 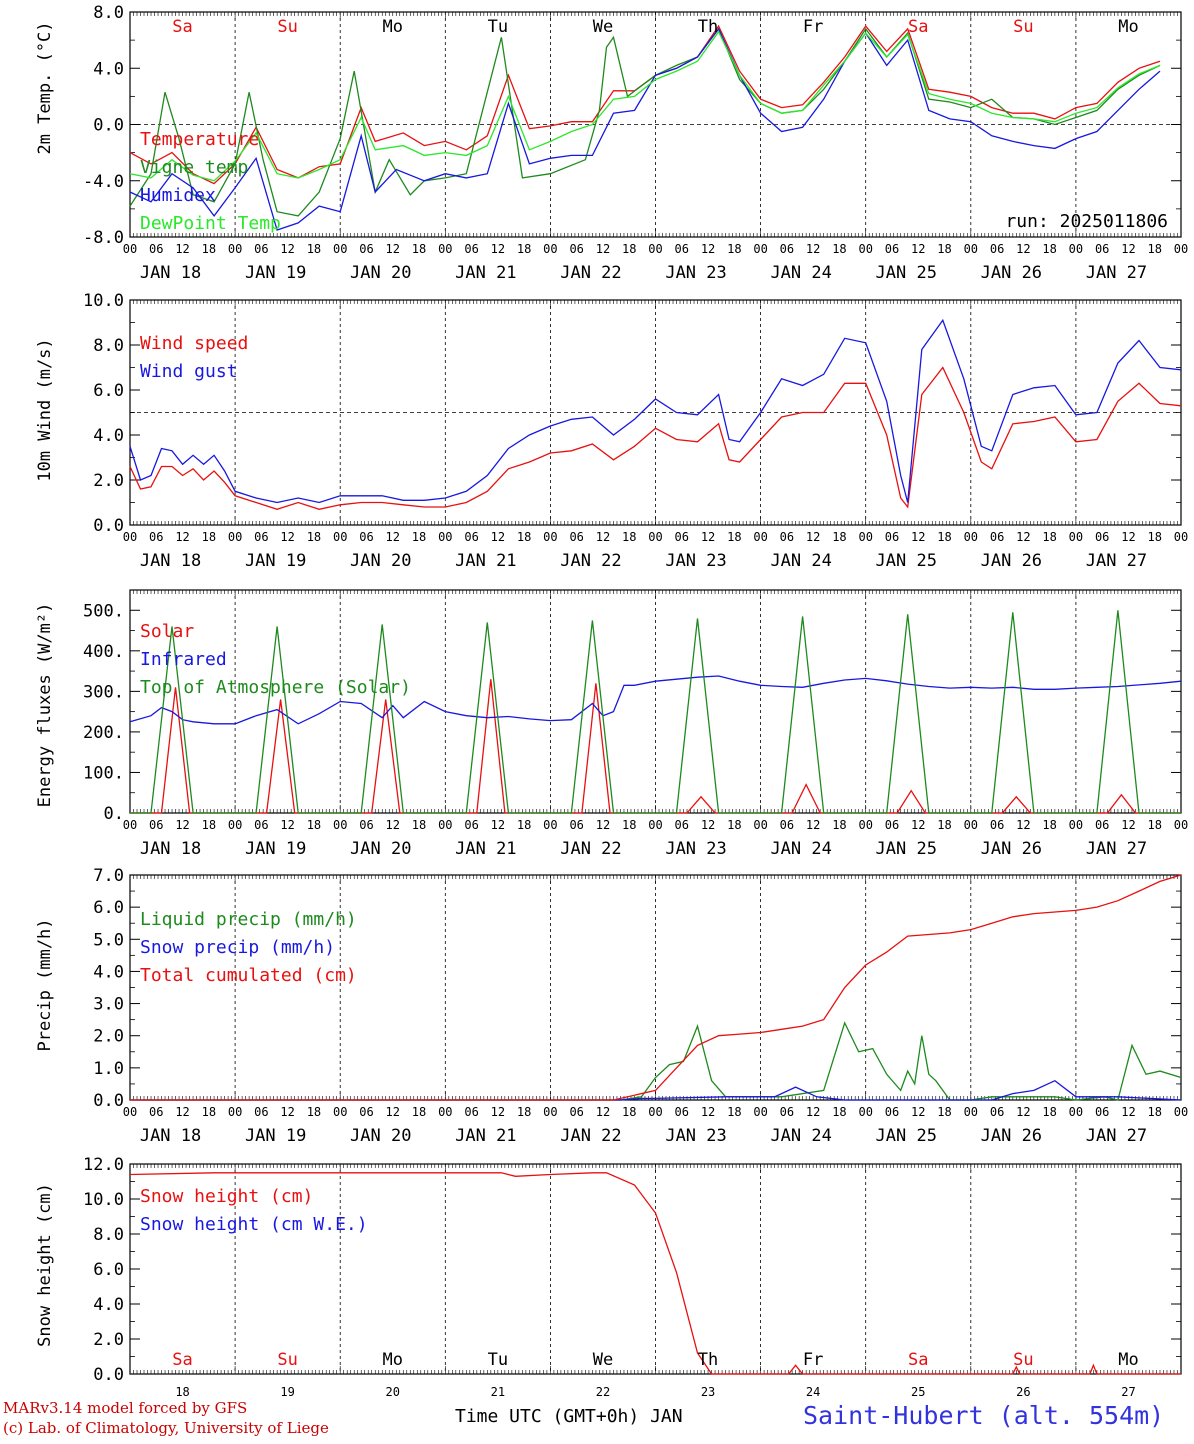 What do you see at coordinates (984, 1415) in the screenshot?
I see `station-title: Saint-Hubert (alt. 554m)` at bounding box center [984, 1415].